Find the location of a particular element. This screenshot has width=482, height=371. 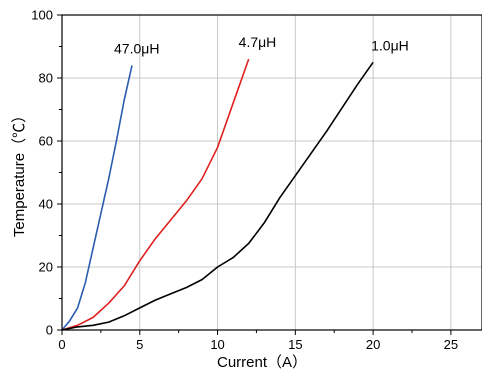

series-label: 1.0μH is located at coordinates (390, 45).